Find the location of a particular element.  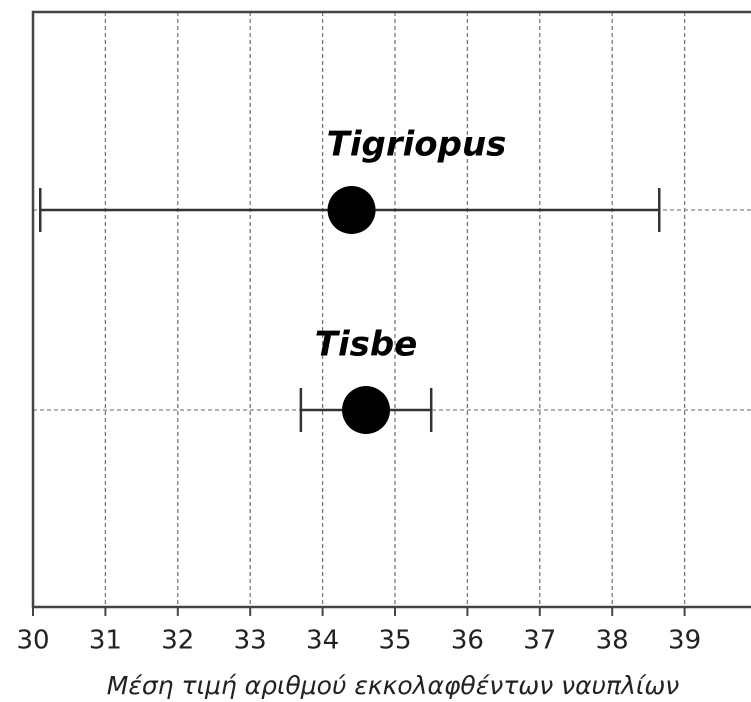

x-tick-label: 30 is located at coordinates (32, 641).